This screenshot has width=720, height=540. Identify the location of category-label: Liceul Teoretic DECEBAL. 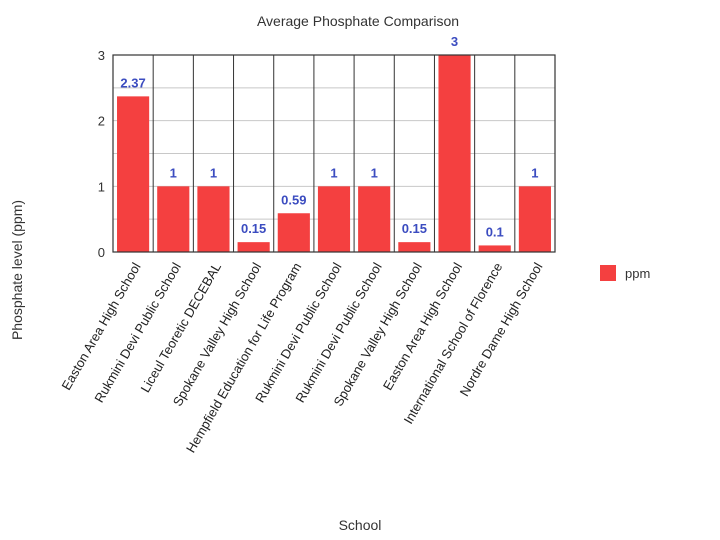
(180, 327).